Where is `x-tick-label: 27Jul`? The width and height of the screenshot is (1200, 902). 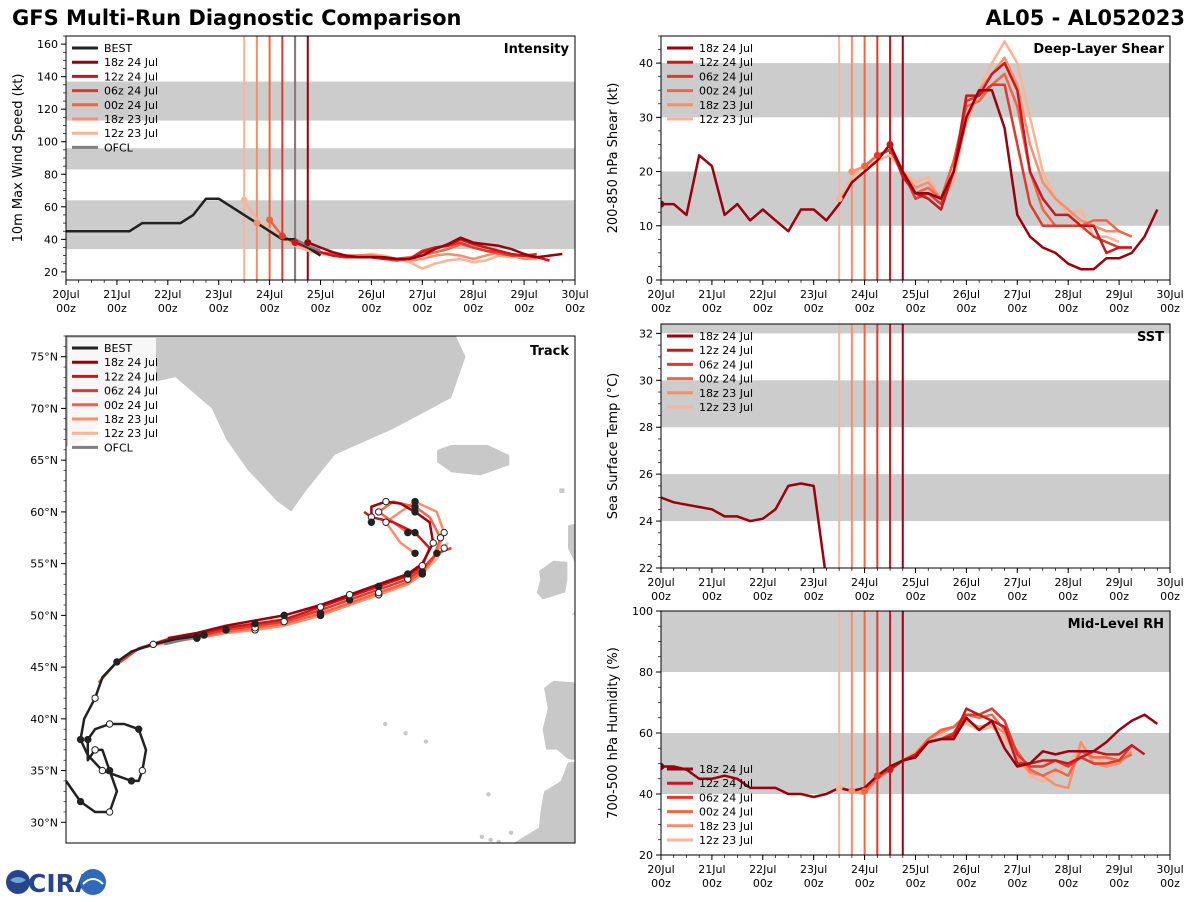
x-tick-label: 27Jul is located at coordinates (422, 294).